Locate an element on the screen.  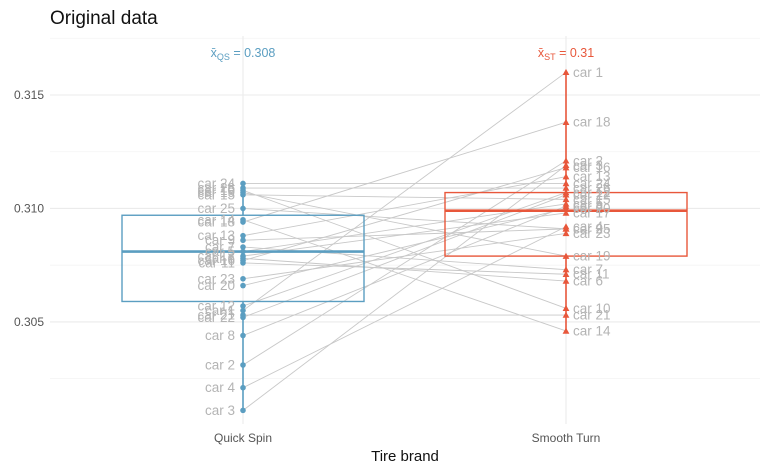
quick-spin-car-label: car 15 is located at coordinates (216, 194).